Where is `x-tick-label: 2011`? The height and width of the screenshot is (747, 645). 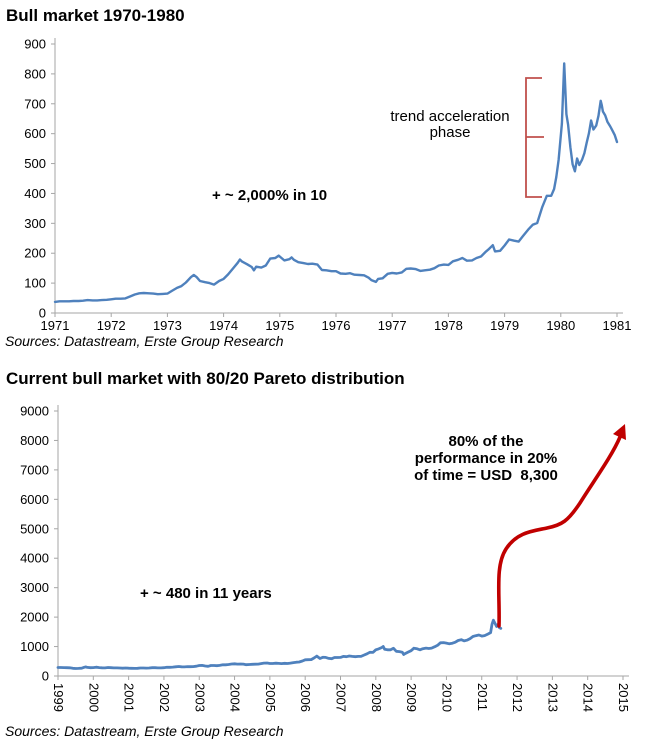
x-tick-label: 2011 is located at coordinates (482, 697).